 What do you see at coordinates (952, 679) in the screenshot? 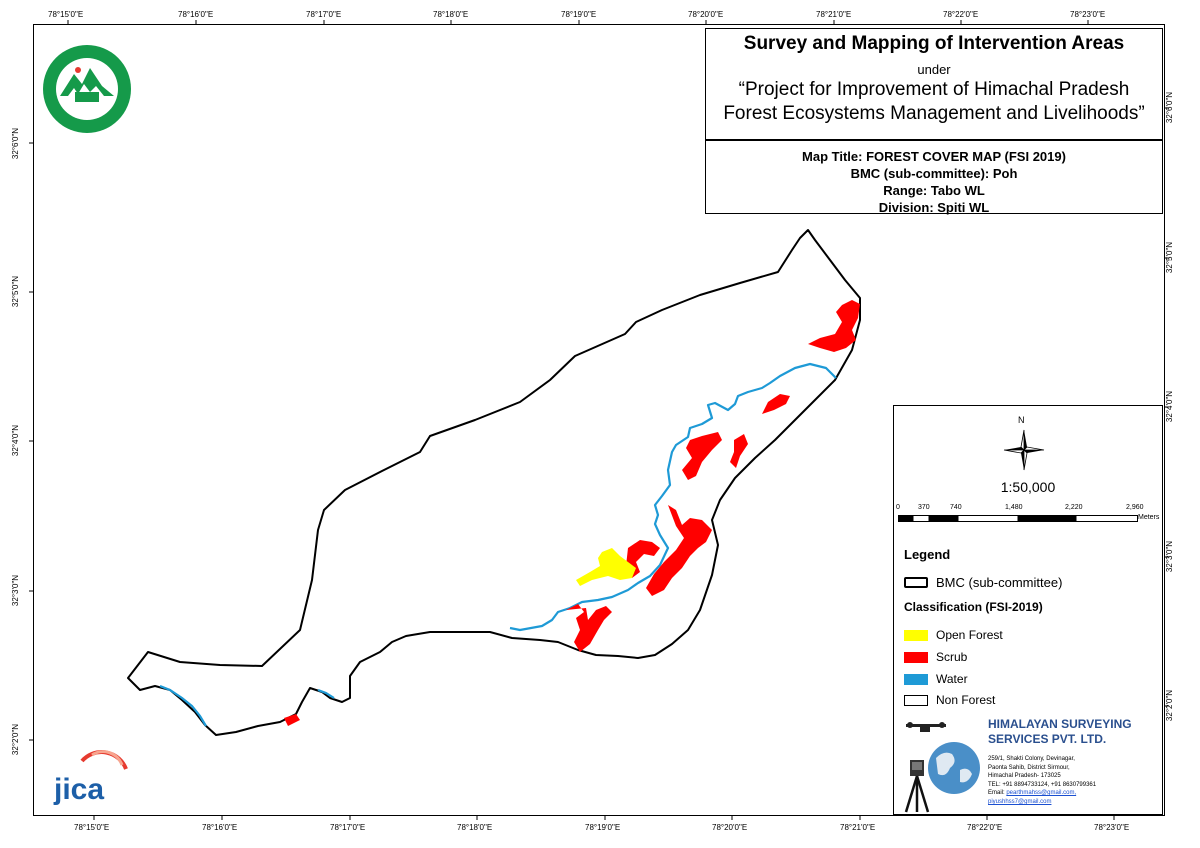
I see `legend-label: Water` at bounding box center [952, 679].